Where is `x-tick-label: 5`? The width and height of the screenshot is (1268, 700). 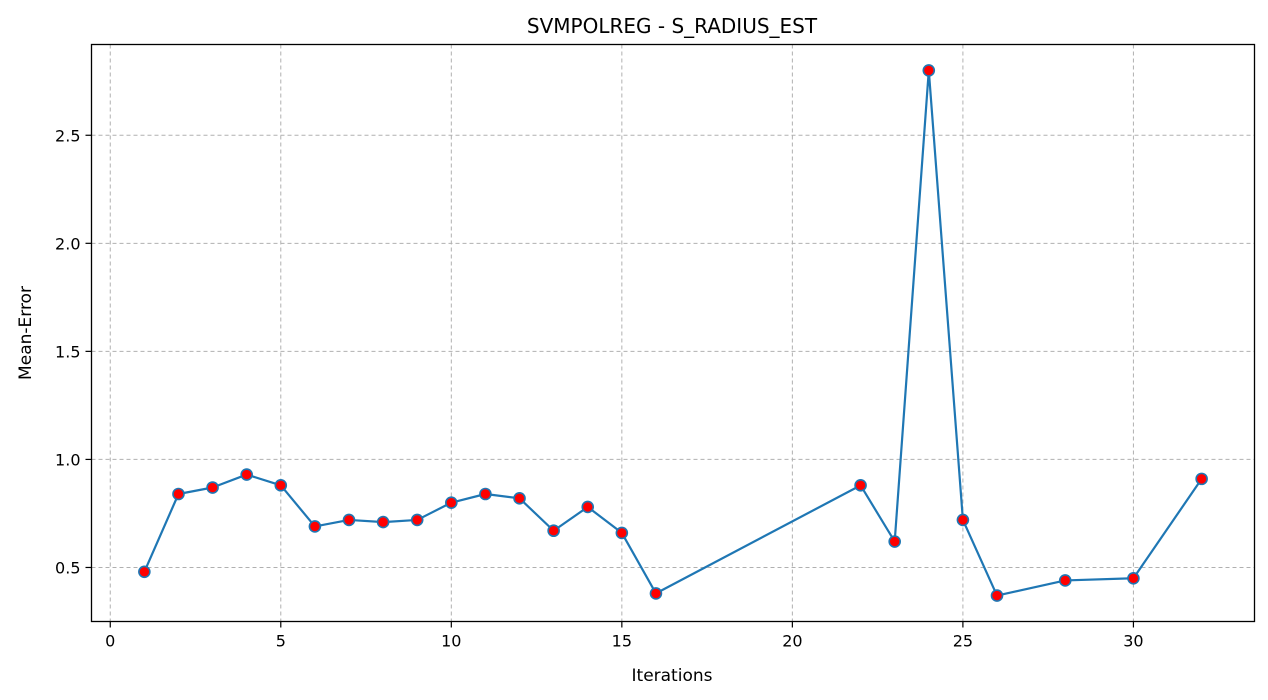 x-tick-label: 5 is located at coordinates (281, 641).